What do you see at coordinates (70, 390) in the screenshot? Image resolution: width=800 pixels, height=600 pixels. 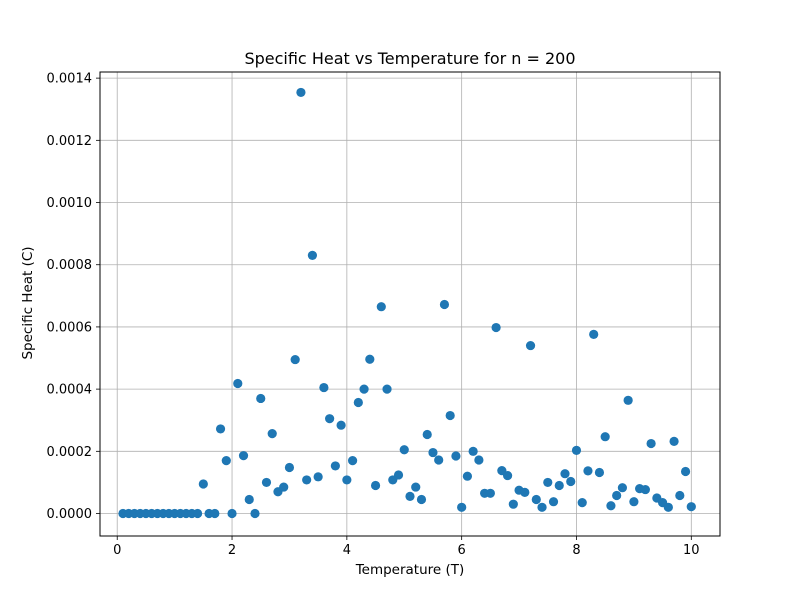 I see `y-tick-label: 0.0004` at bounding box center [70, 390].